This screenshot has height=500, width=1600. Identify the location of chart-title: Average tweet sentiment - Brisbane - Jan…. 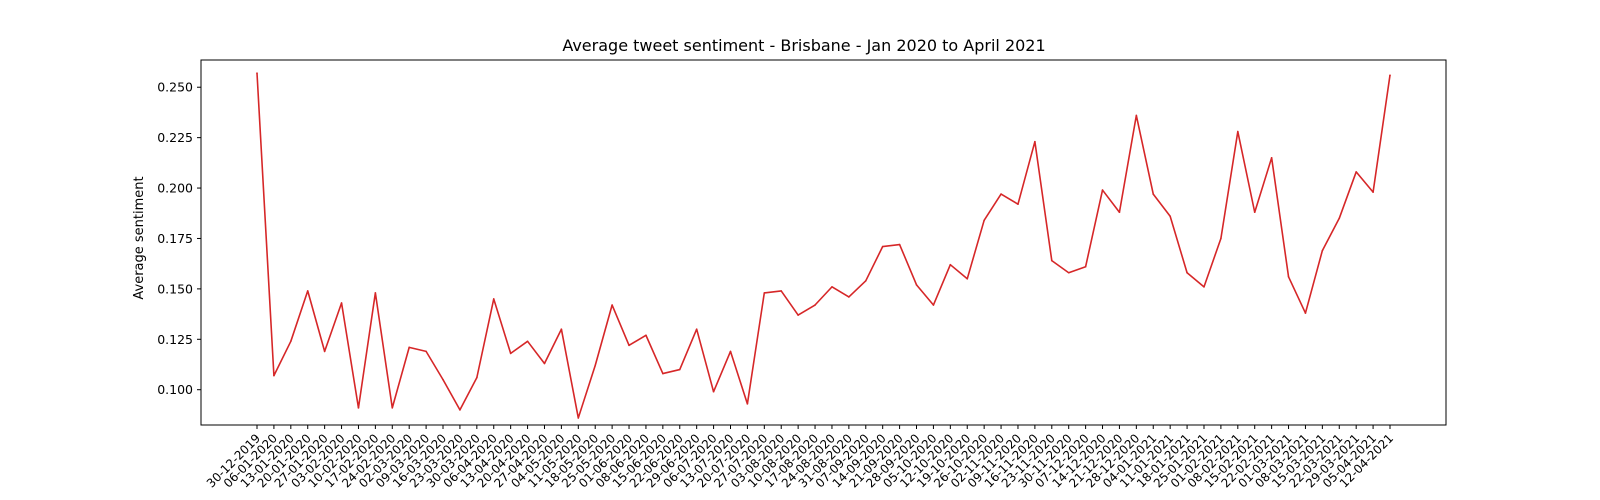
(803, 45).